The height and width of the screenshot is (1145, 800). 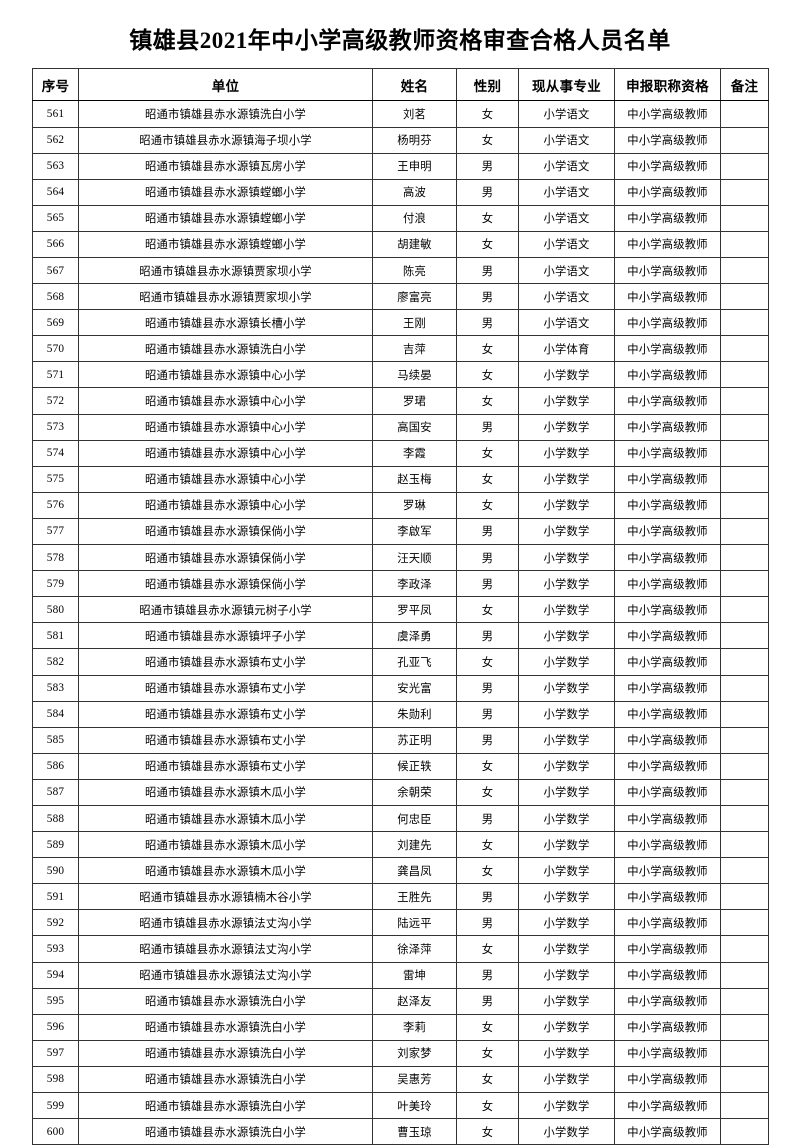 I want to click on table-row: 573 昭通市镇雄县赤水源镇中心小学 高国安男小学数学 中小学高级教师, so click(x=400, y=427).